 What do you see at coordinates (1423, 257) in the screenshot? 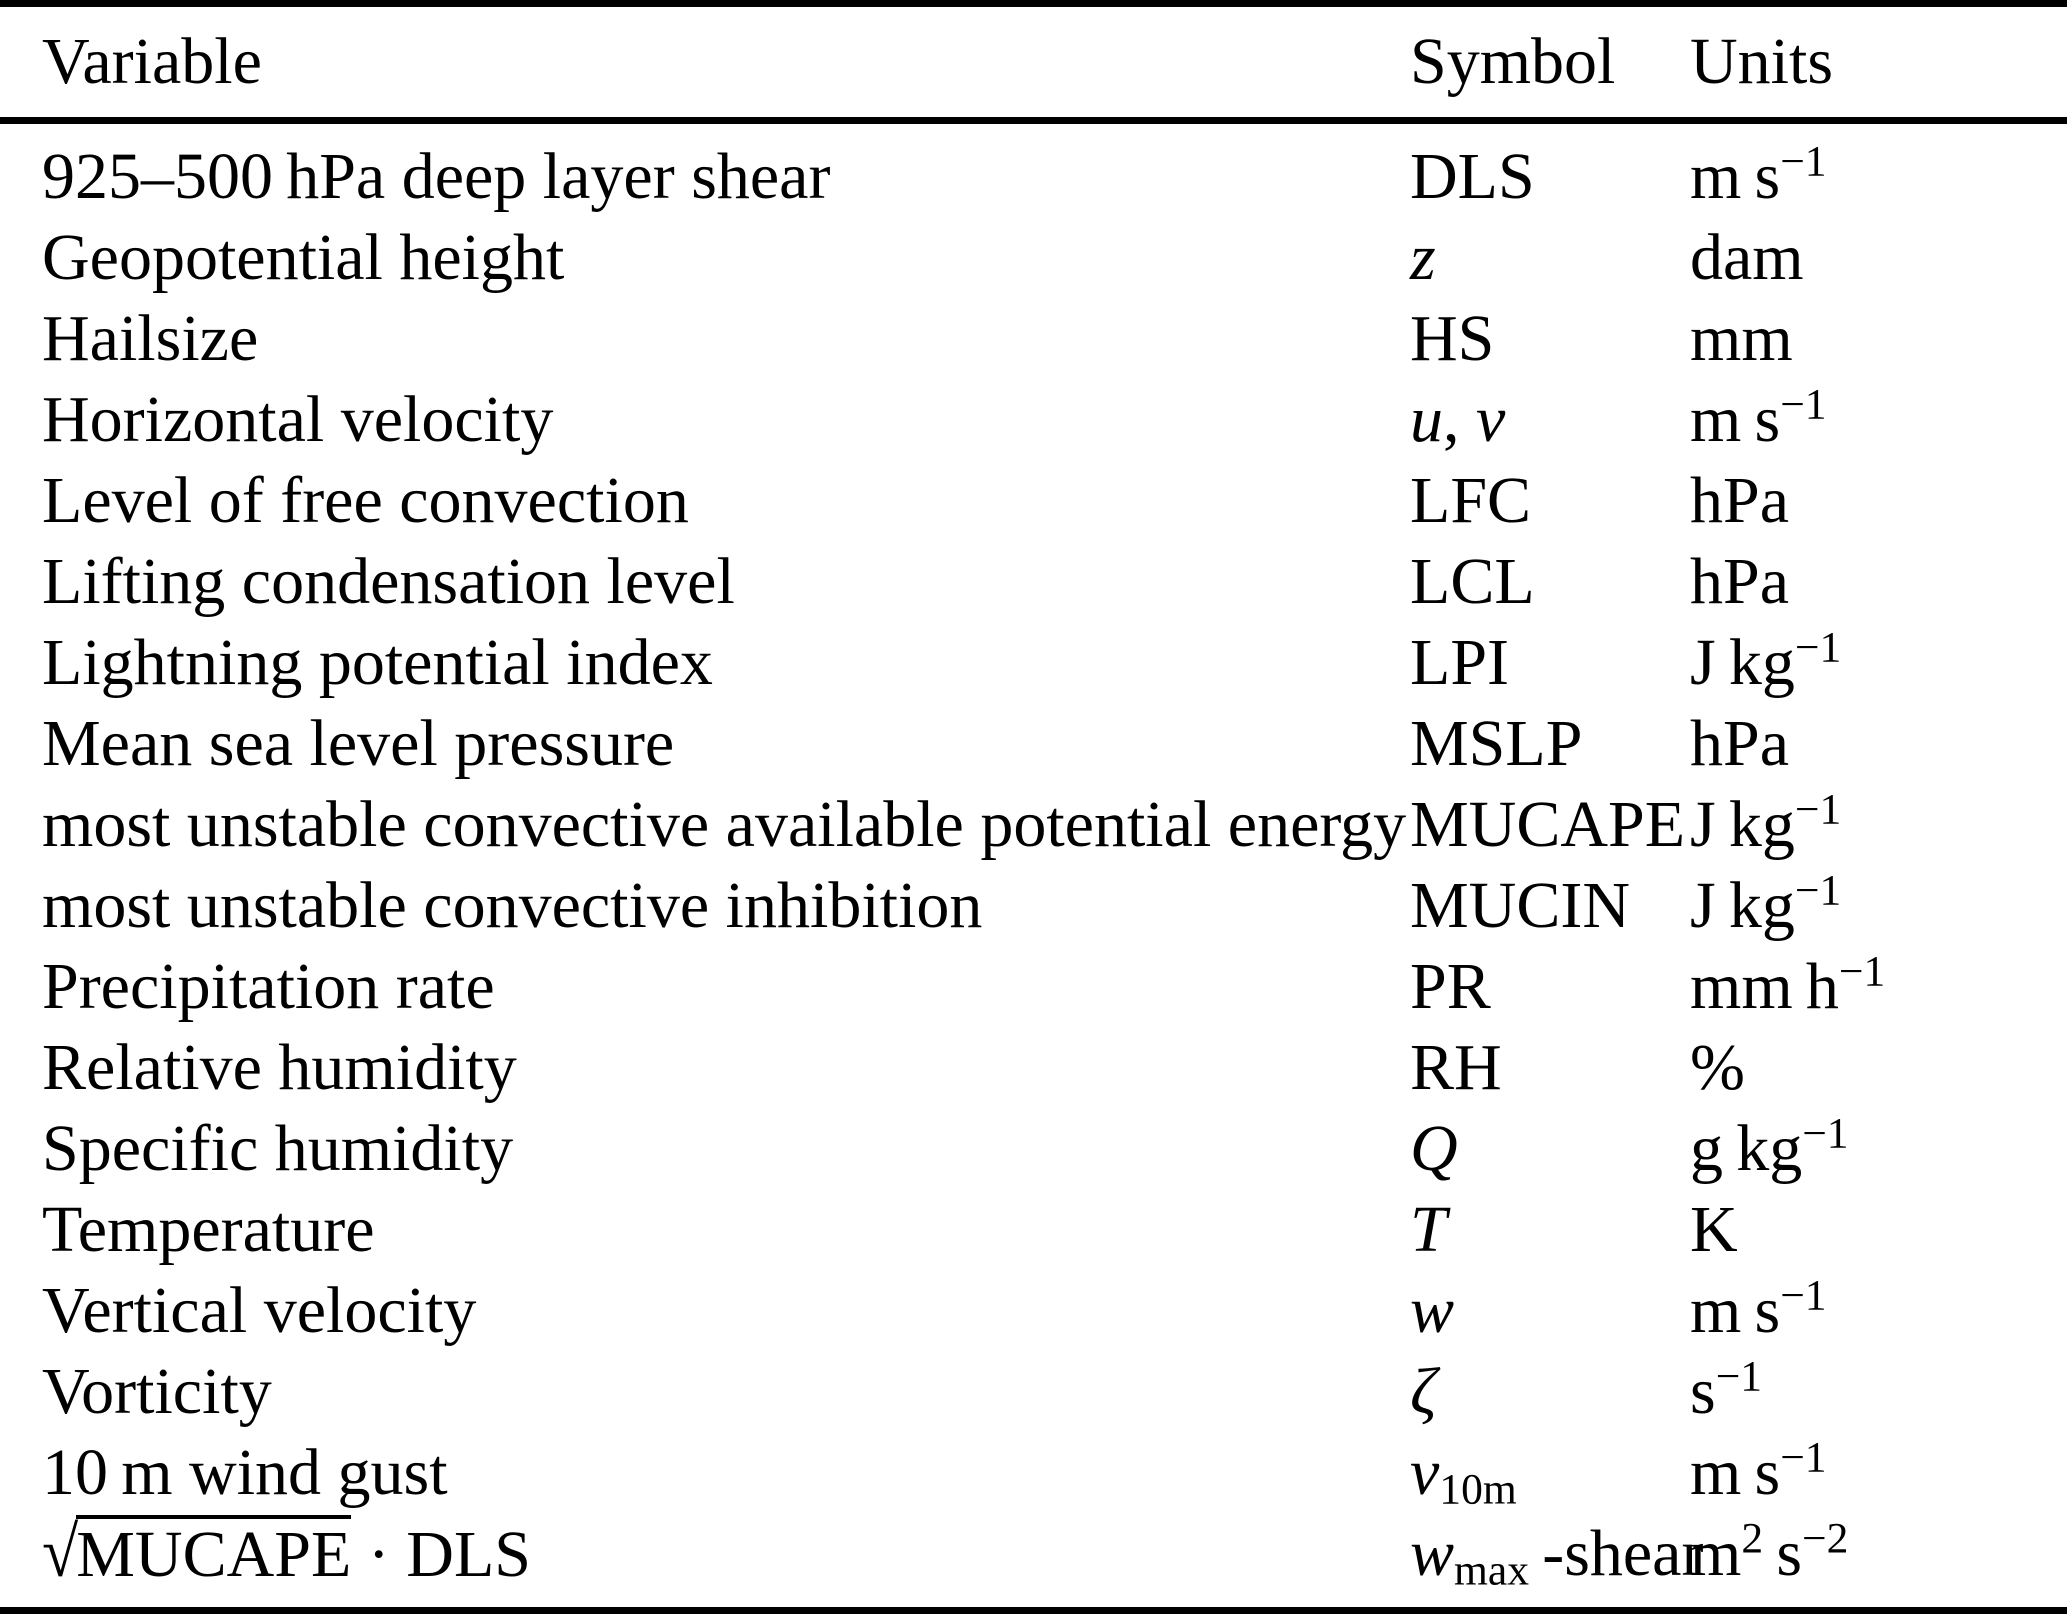
I see `symbol-cell: z` at bounding box center [1423, 257].